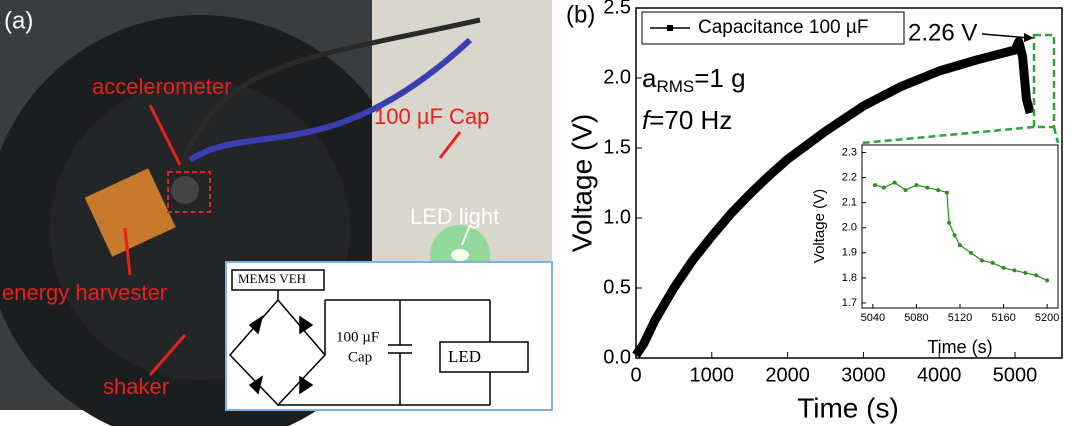 This screenshot has width=1080, height=426. Describe the element at coordinates (1029, 37) in the screenshot. I see `annotation-arrow-head` at that location.